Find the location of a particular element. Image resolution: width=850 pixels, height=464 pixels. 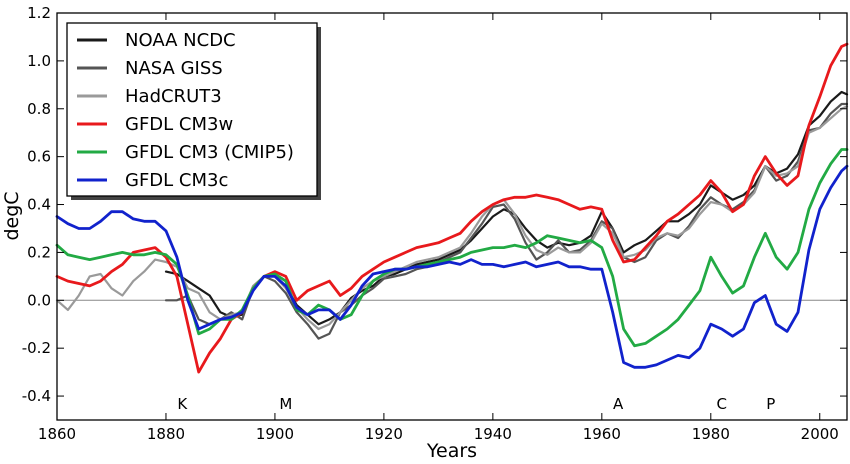

legend-label: GFDL CM3c is located at coordinates (176, 180).